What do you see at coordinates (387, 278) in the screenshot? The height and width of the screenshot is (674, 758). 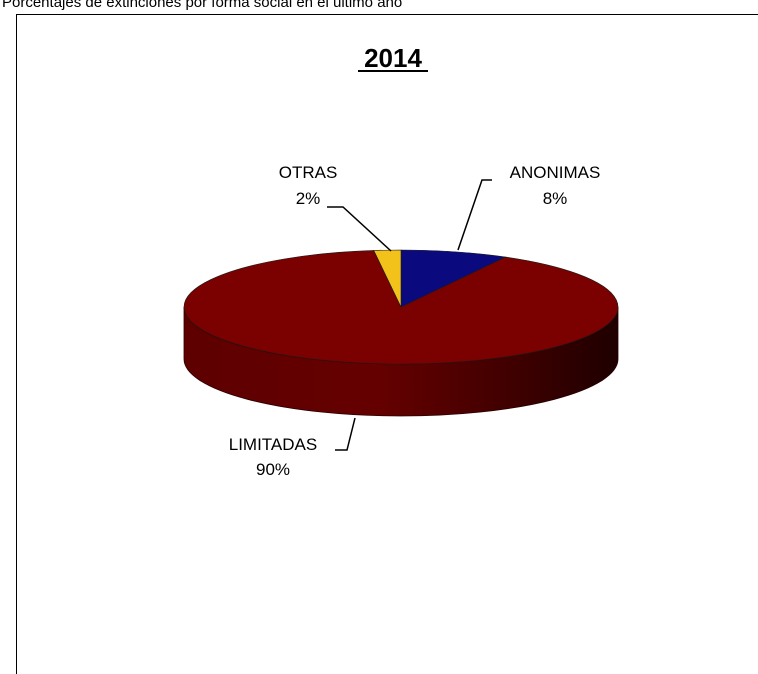 I see `pie-slice-otras` at bounding box center [387, 278].